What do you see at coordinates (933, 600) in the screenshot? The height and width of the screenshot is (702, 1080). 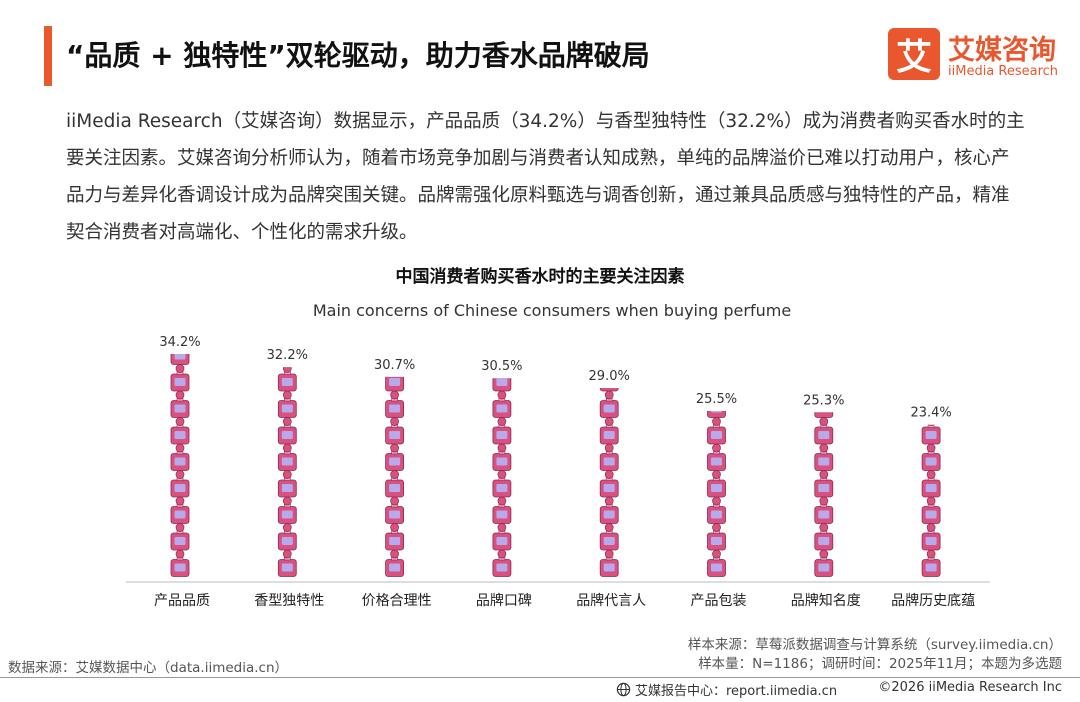 I see `category-label-8: 品牌历史底蕴` at bounding box center [933, 600].